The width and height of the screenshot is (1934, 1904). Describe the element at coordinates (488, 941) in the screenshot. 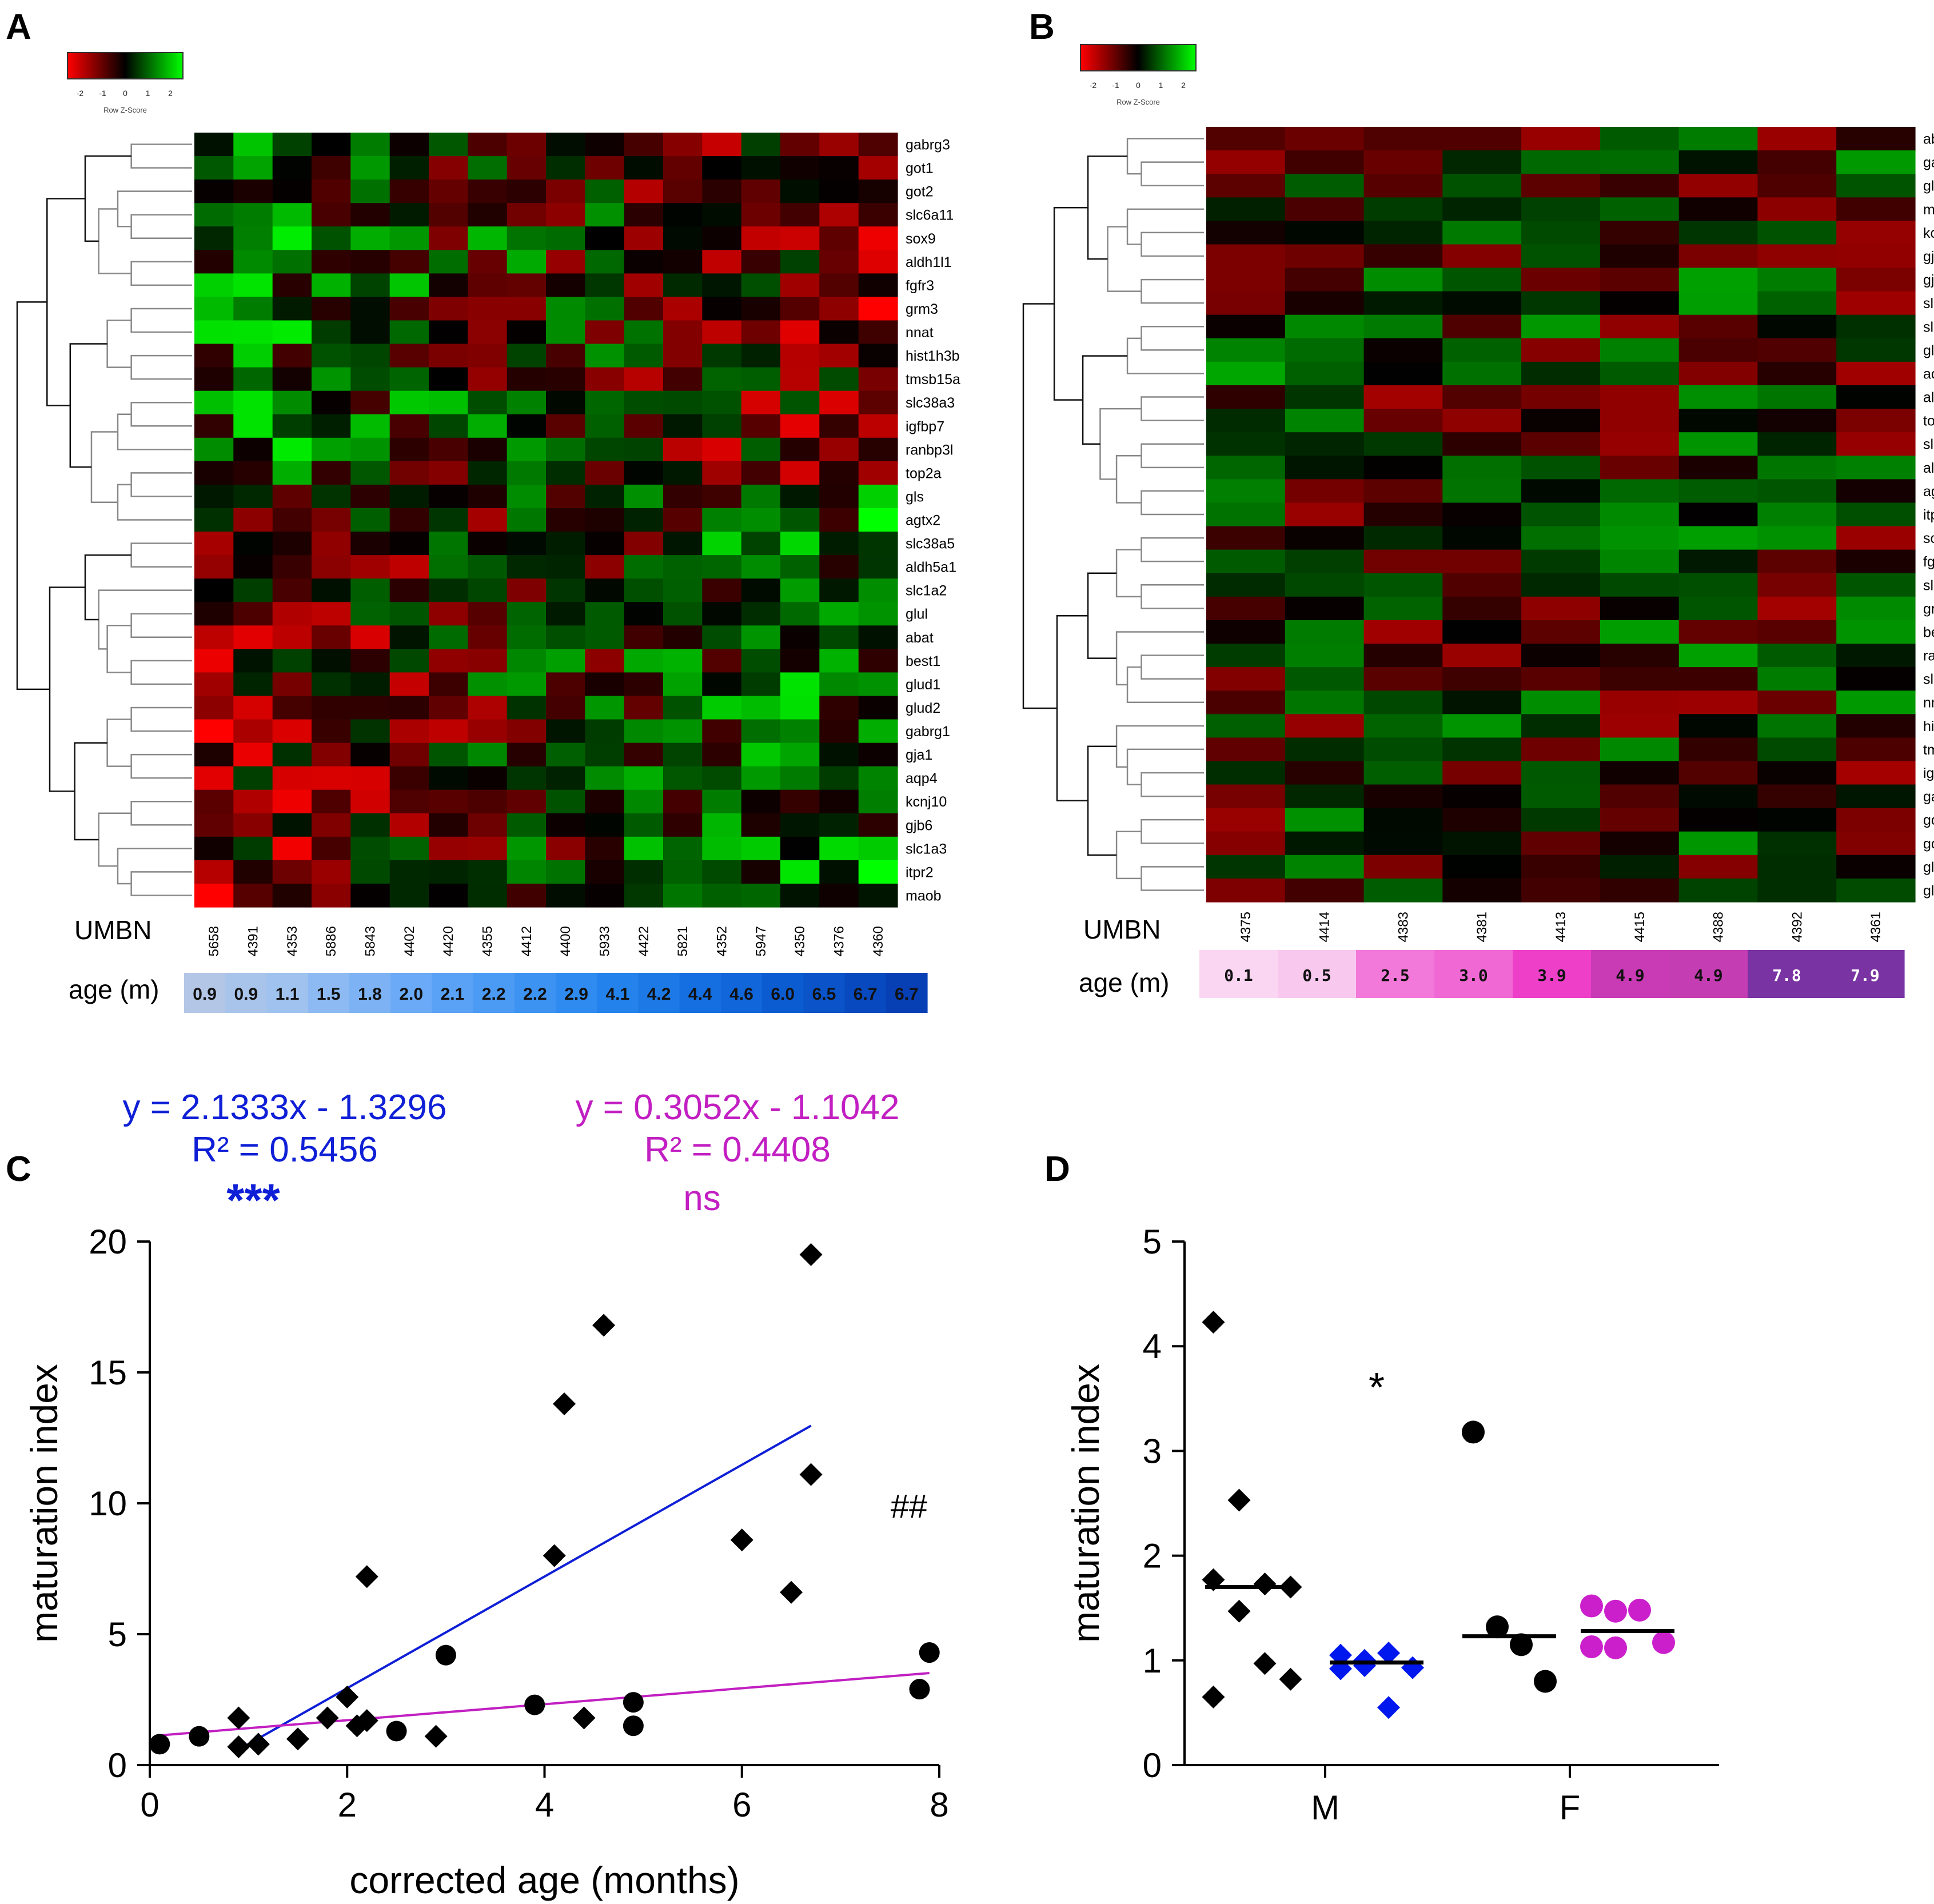

I see `sample-label: 4355` at that location.